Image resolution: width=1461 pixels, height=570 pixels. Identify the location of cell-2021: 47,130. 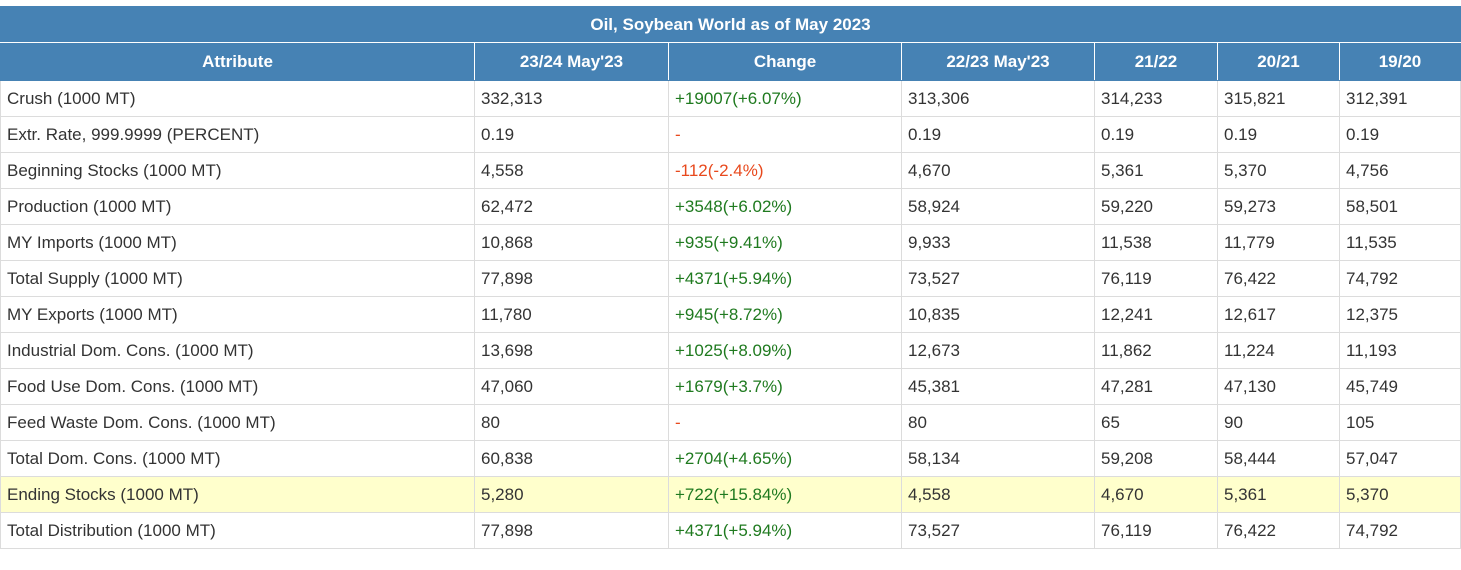
(1278, 386).